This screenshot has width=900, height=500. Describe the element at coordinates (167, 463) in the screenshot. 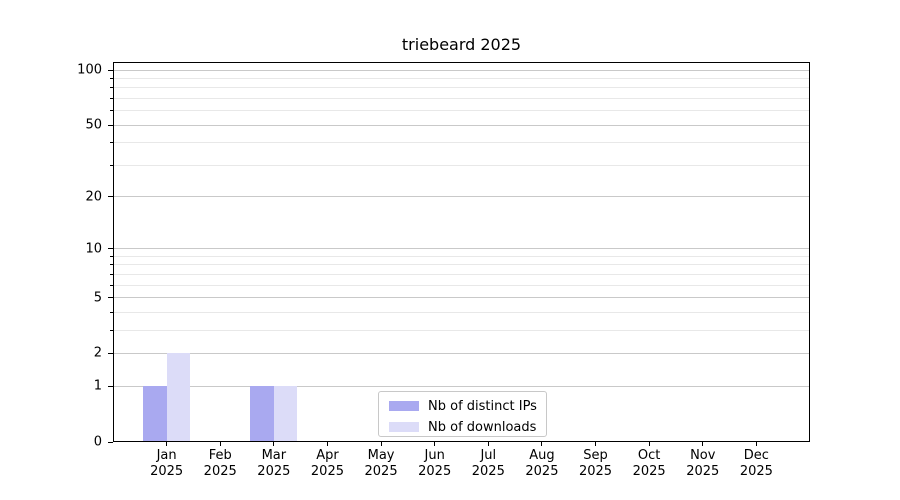

I see `x-tick-label-jan: Jan 2025` at that location.